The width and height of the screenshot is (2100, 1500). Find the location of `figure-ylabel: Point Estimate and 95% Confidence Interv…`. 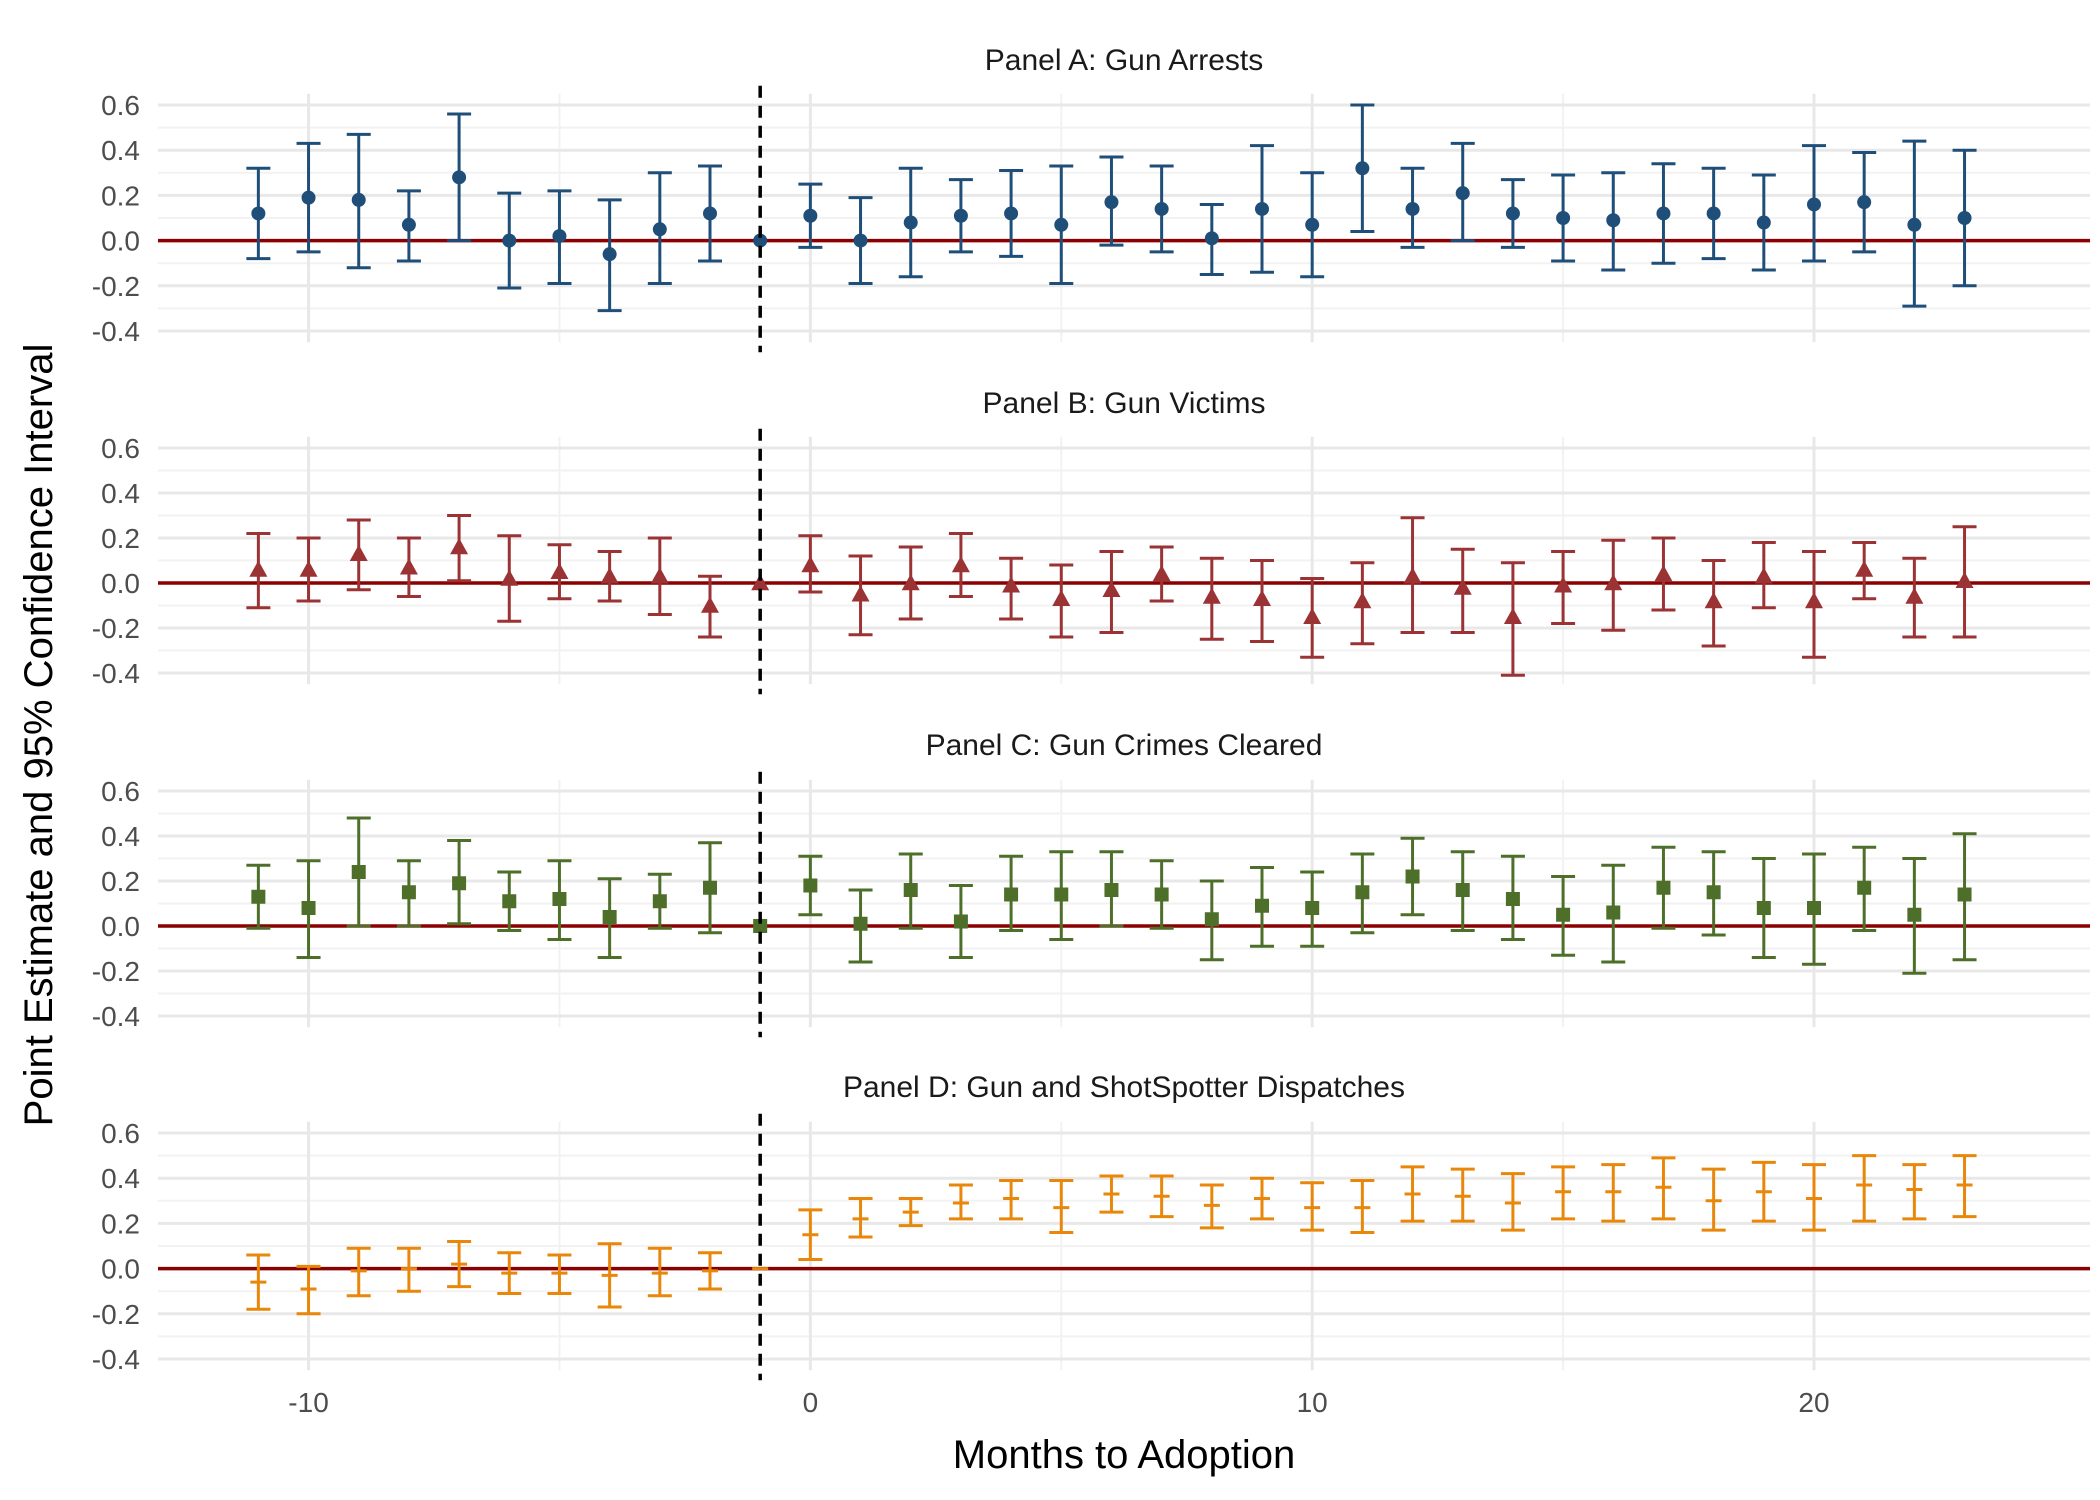

figure-ylabel: Point Estimate and 95% Confidence Interv… is located at coordinates (39, 735).